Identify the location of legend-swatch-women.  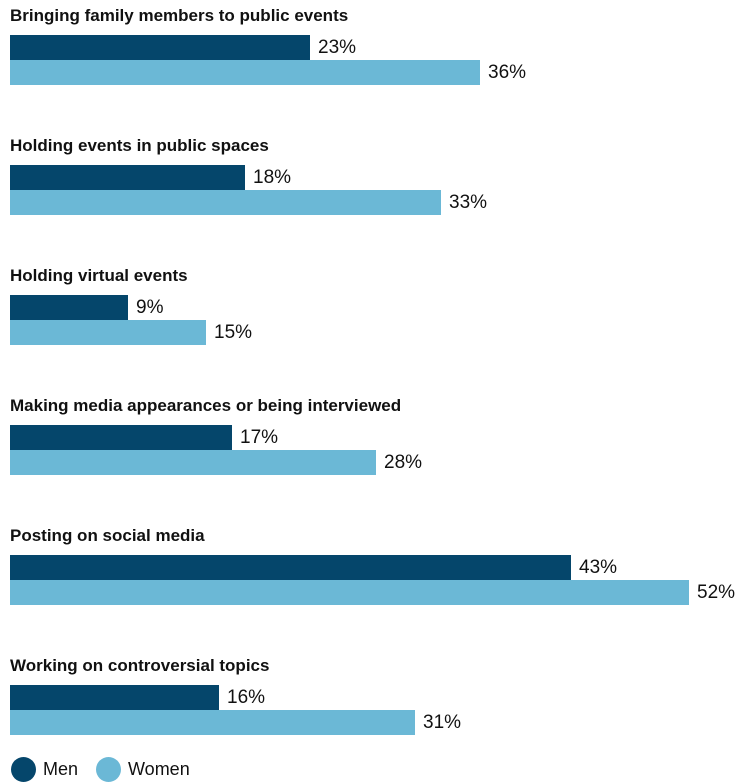
(108, 769).